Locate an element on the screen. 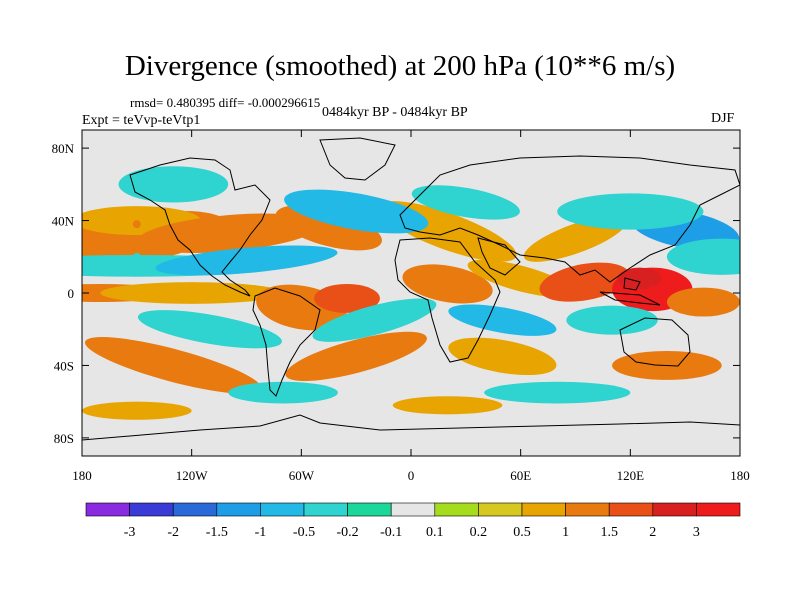  colorbar-label: 0.2 is located at coordinates (479, 532).